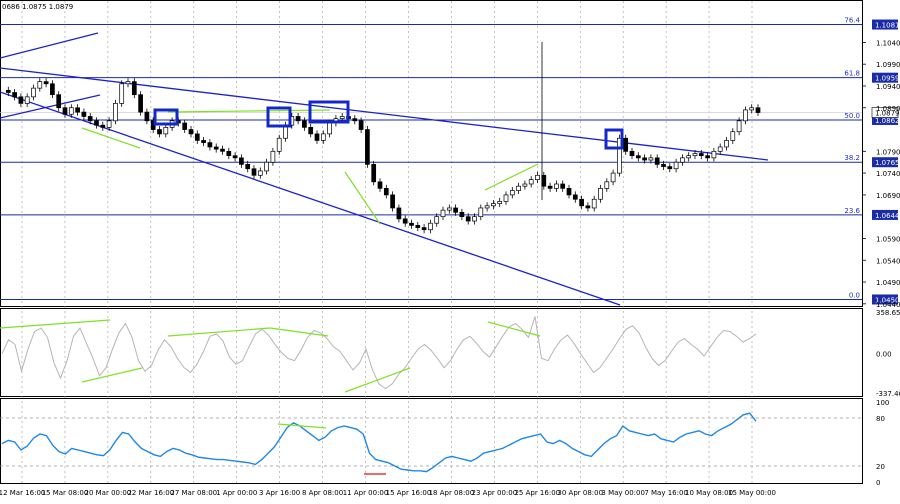 The image size is (900, 504). I want to click on divergence-lines, so click(310, 167).